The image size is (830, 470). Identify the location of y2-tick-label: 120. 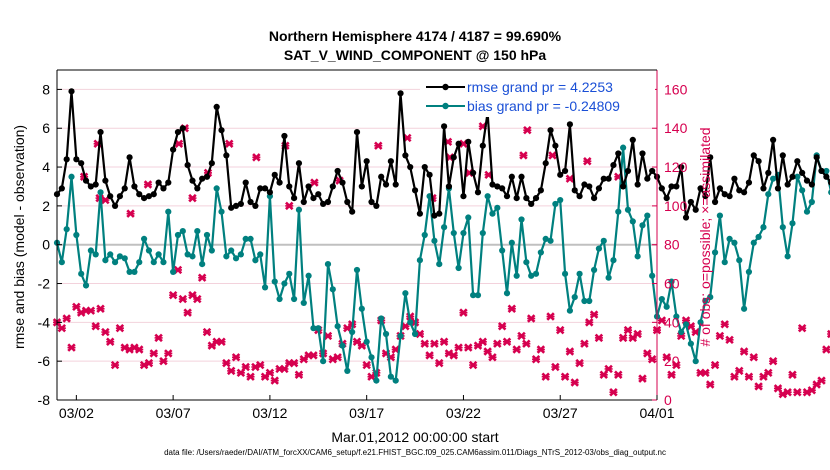
(676, 167).